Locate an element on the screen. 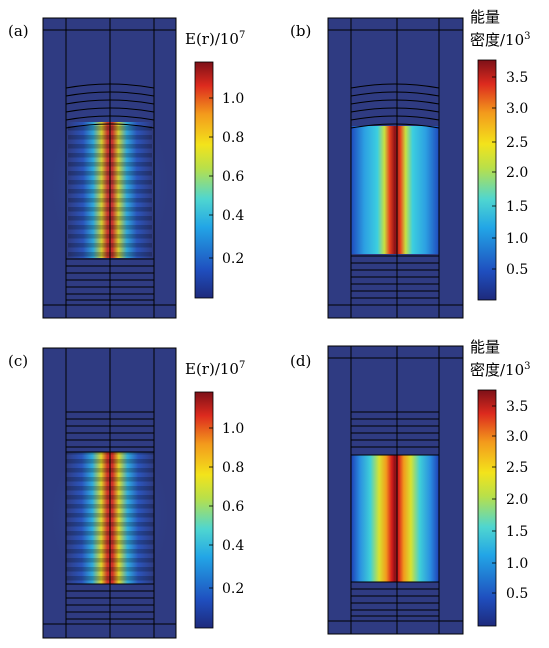 The image size is (549, 648). colorbar-title-a-exp: 7 is located at coordinates (242, 35).